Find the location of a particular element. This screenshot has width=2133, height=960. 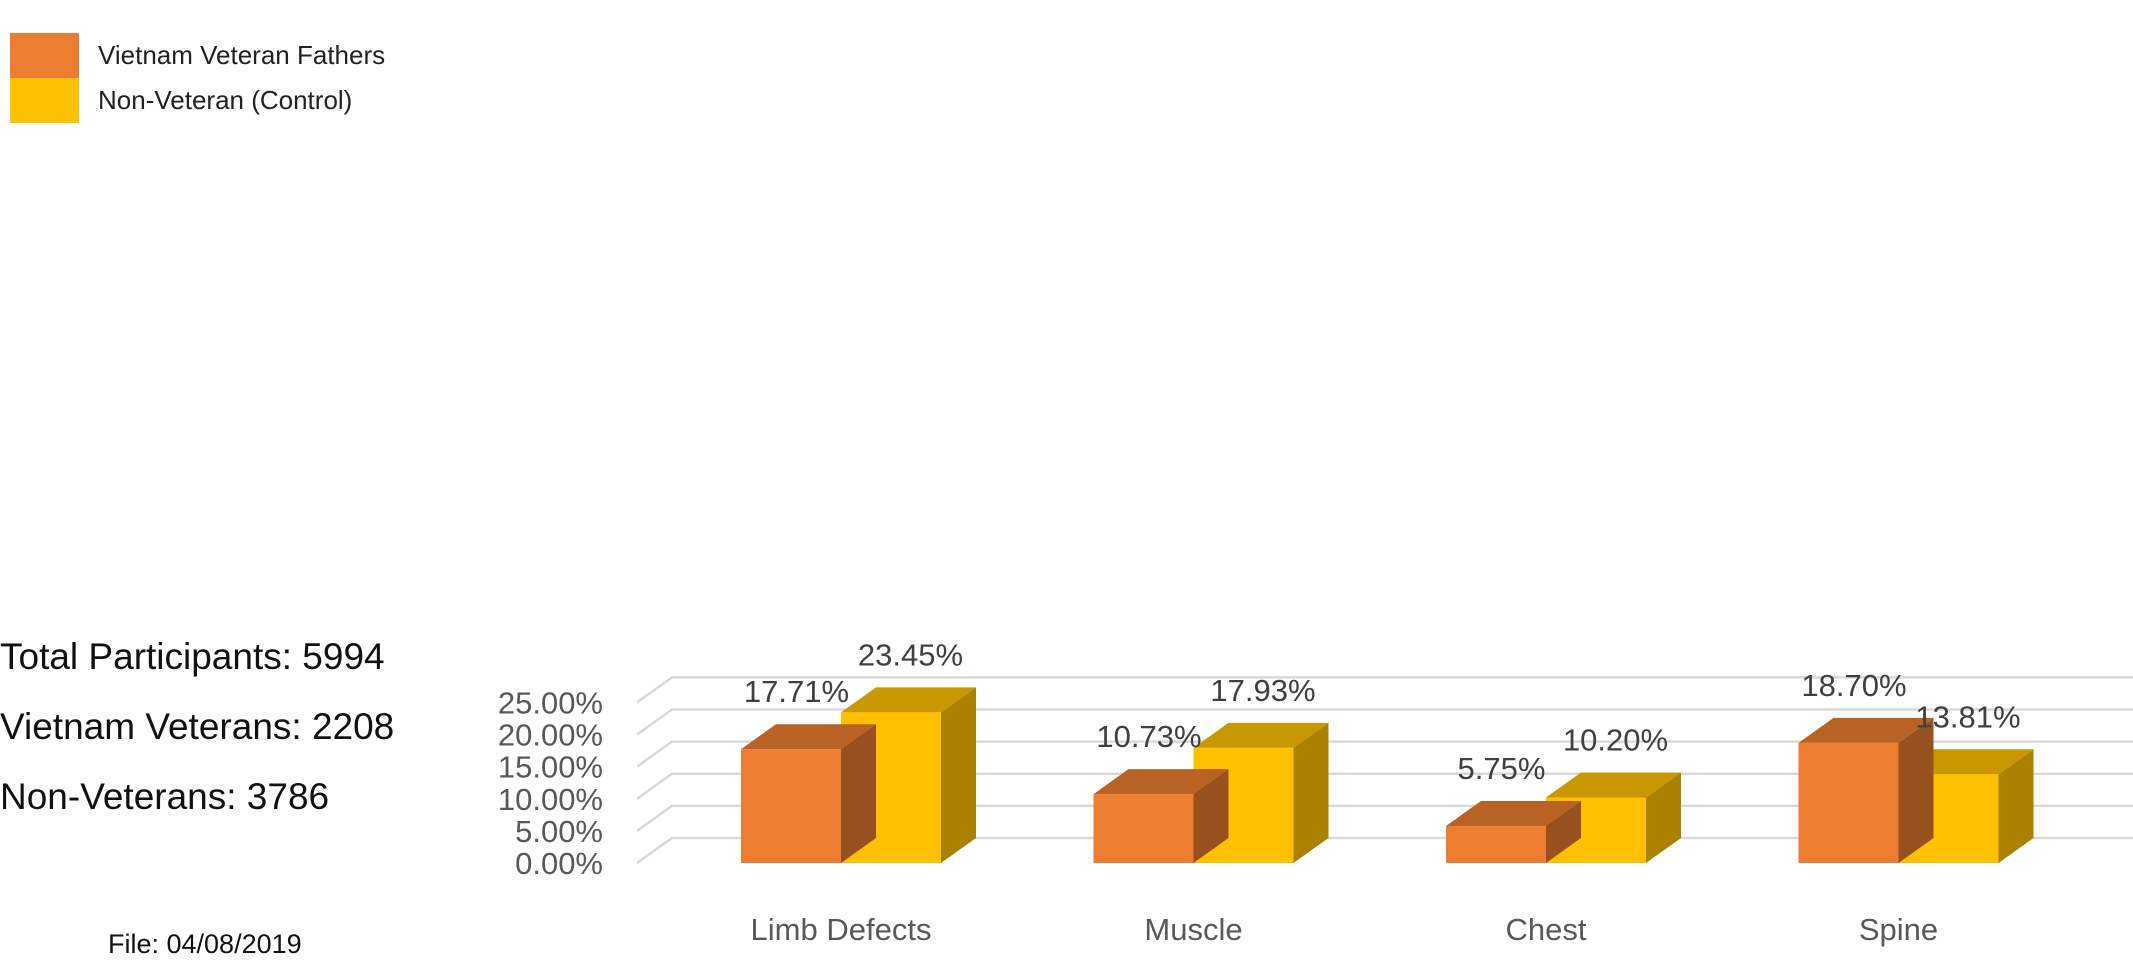

x-tick-label: Spine is located at coordinates (1898, 929).